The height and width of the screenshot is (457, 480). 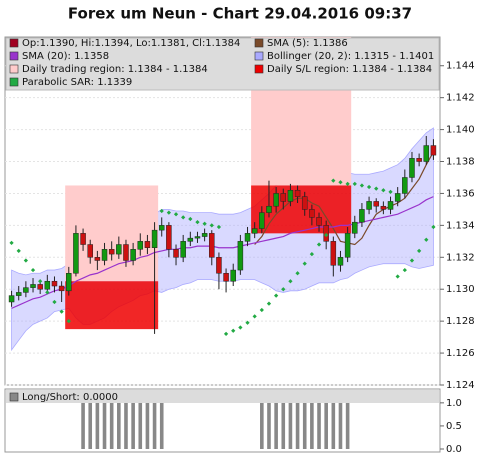 I want to click on y-tick-label: 1.128, so click(x=460, y=321).